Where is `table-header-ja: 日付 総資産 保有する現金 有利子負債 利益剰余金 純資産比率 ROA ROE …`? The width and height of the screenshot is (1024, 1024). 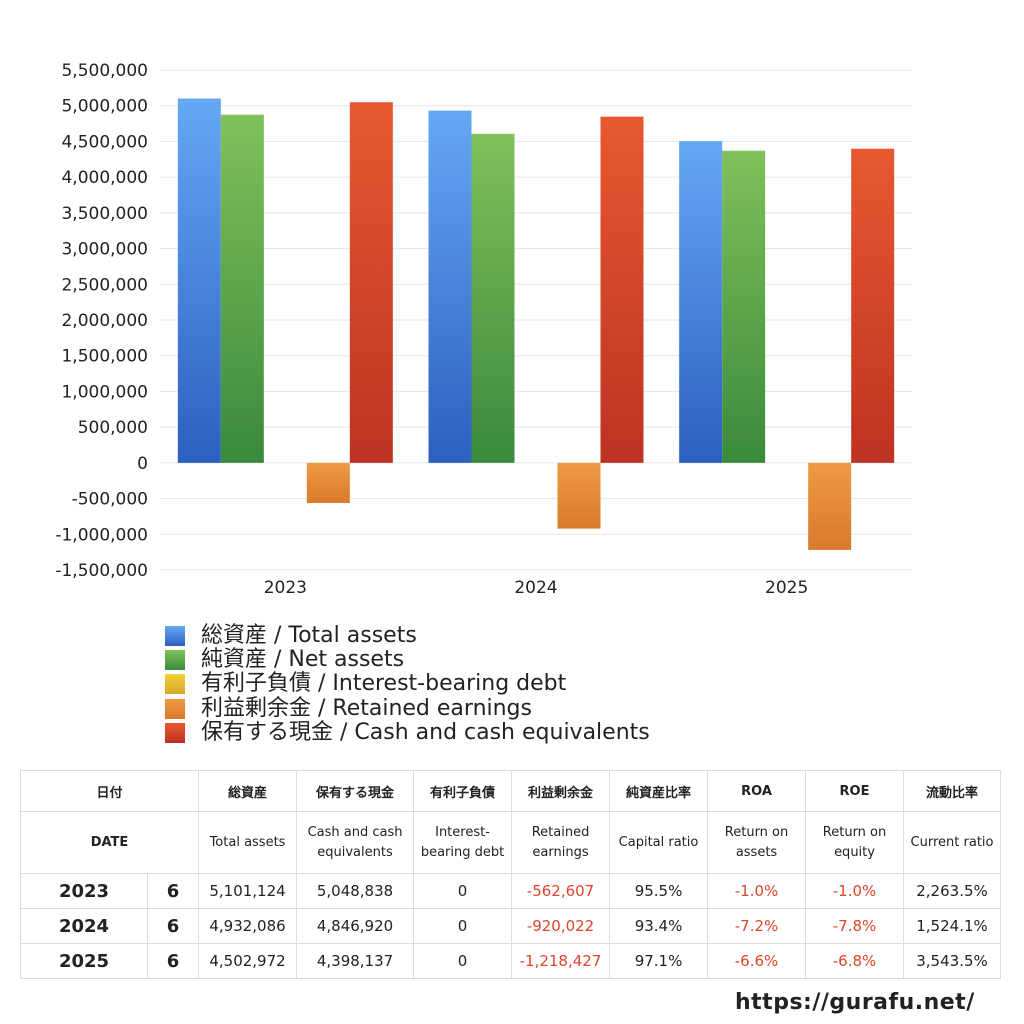
table-header-ja: 日付 総資産 保有する現金 有利子負債 利益剰余金 純資産比率 ROA ROE … is located at coordinates (510, 791).